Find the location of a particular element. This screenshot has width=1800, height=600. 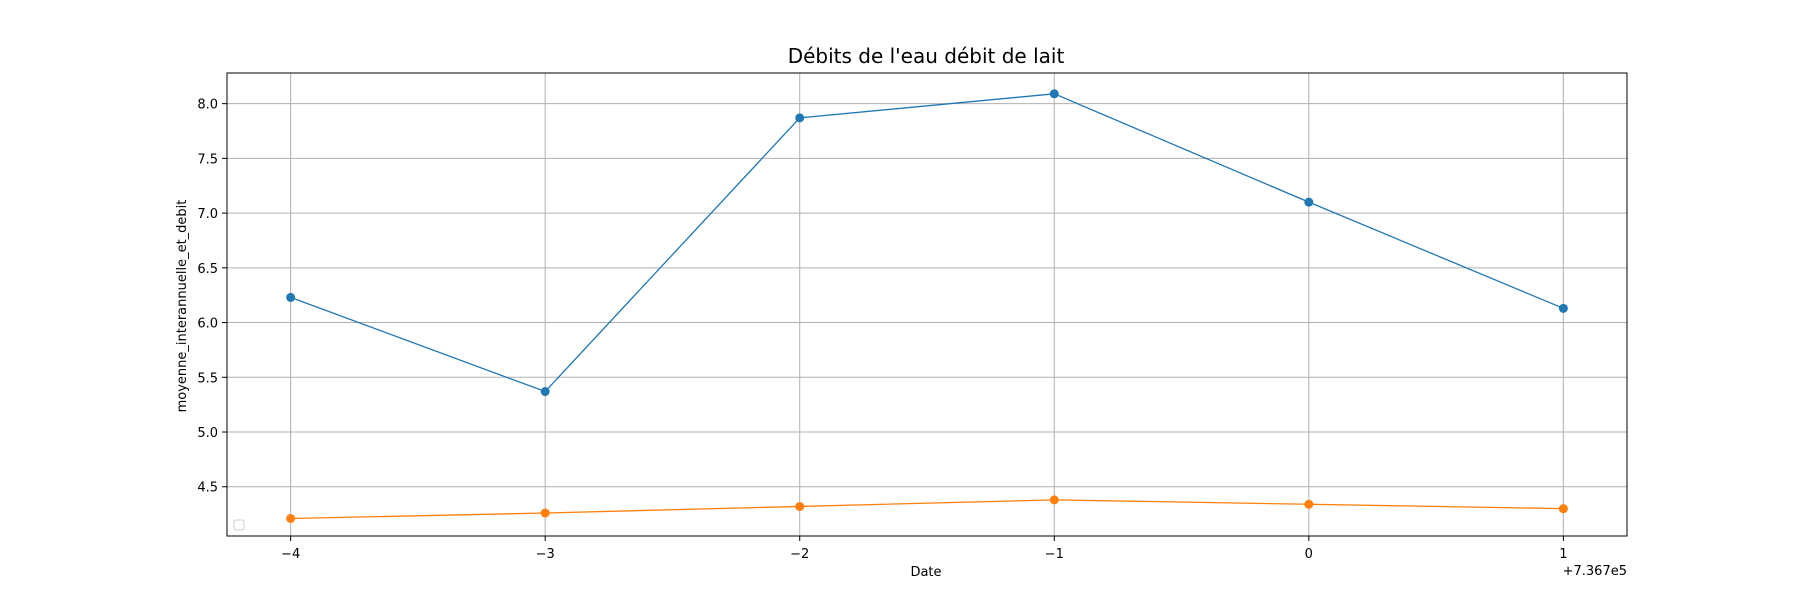

x-axis-ticks: −4 −3 −2 −1 0 1 is located at coordinates (924, 549).